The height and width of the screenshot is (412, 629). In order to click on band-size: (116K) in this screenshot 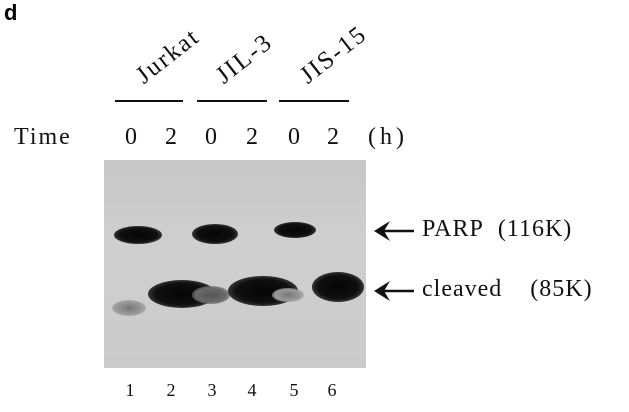, I will do `click(535, 229)`.